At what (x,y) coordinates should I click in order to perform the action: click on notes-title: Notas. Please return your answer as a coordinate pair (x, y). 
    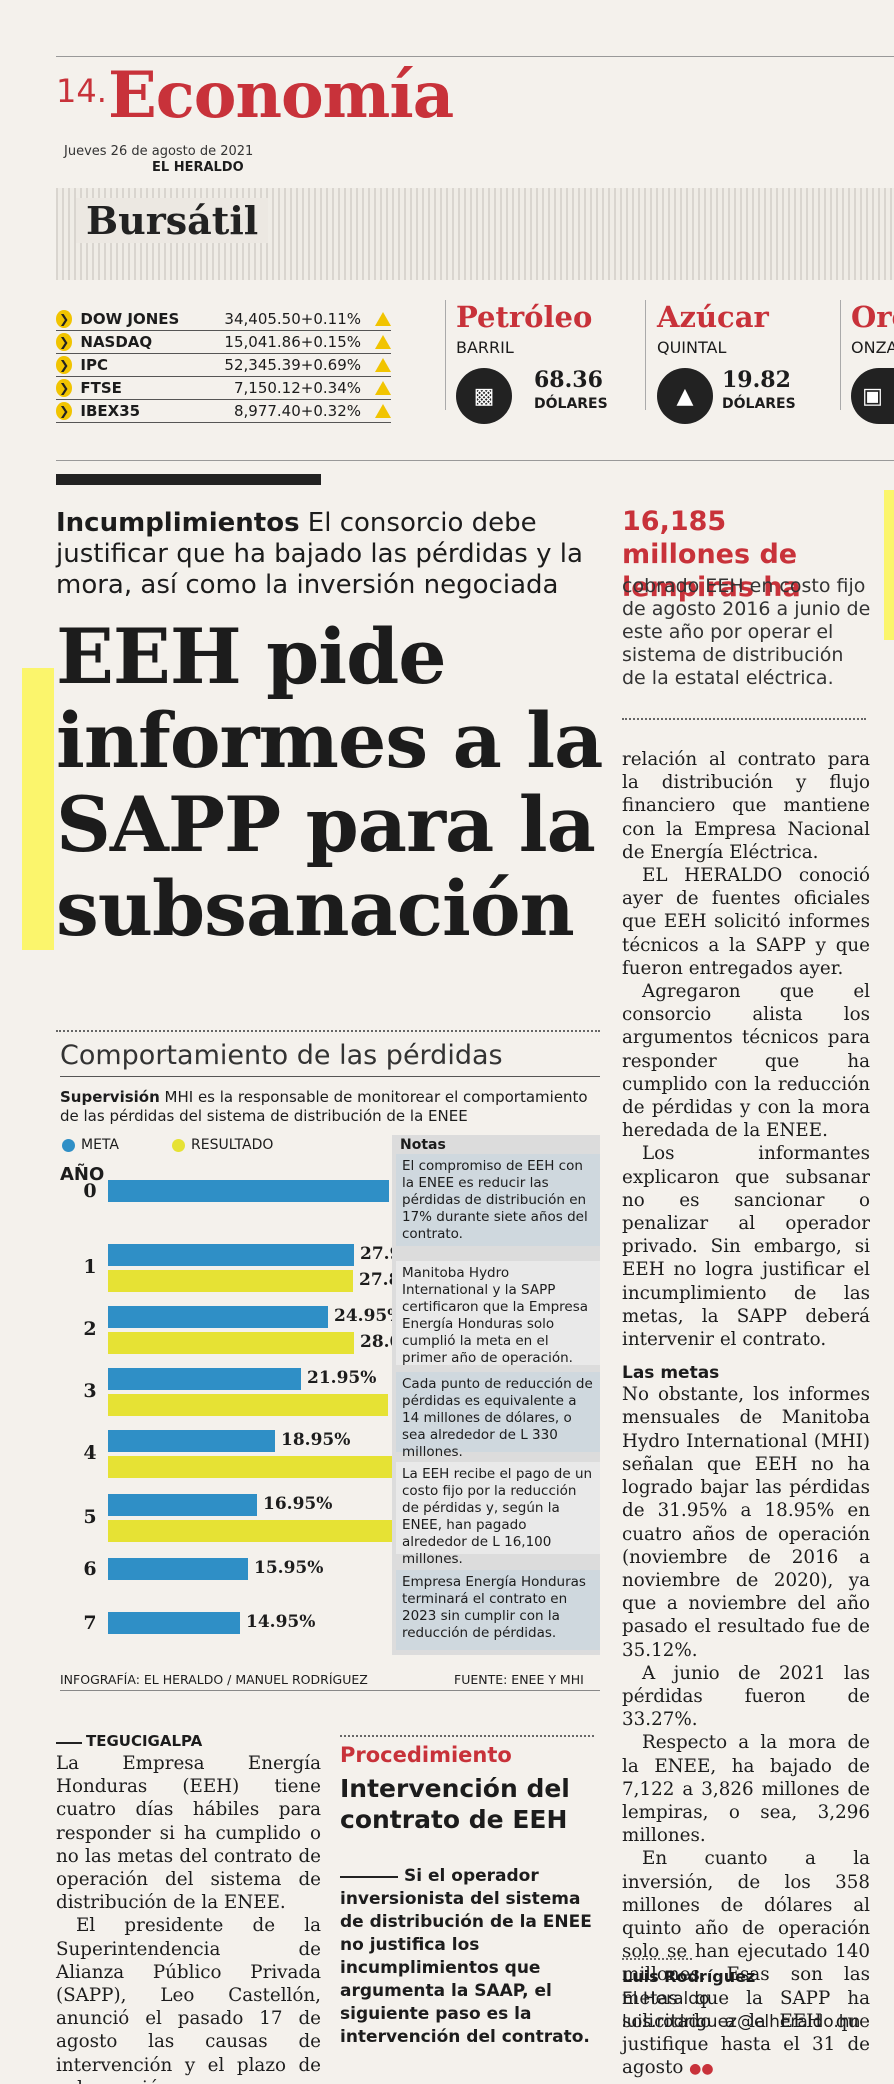
    Looking at the image, I should click on (423, 1145).